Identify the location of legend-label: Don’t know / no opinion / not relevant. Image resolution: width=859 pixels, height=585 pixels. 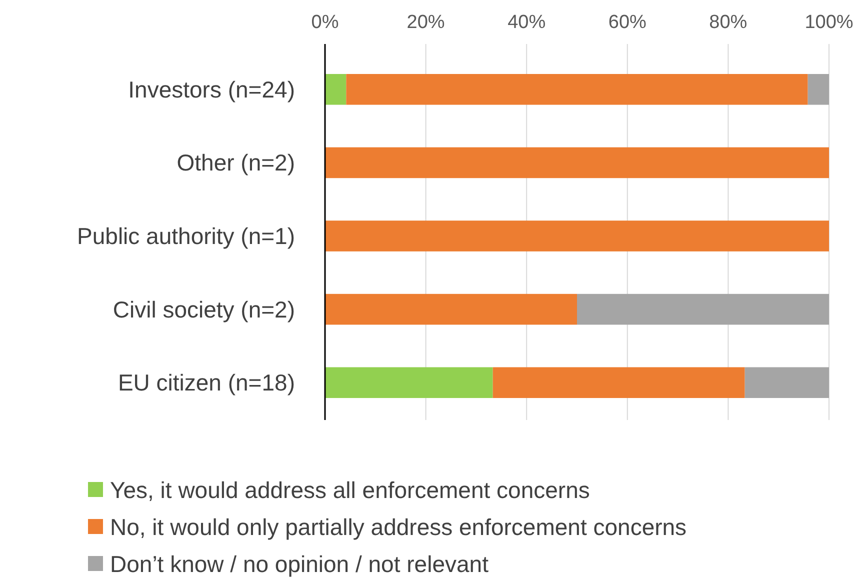
(300, 564).